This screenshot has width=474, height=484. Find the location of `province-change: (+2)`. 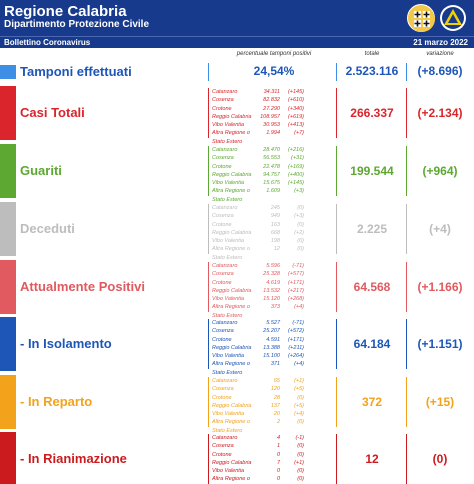

province-change: (+2) is located at coordinates (299, 232).